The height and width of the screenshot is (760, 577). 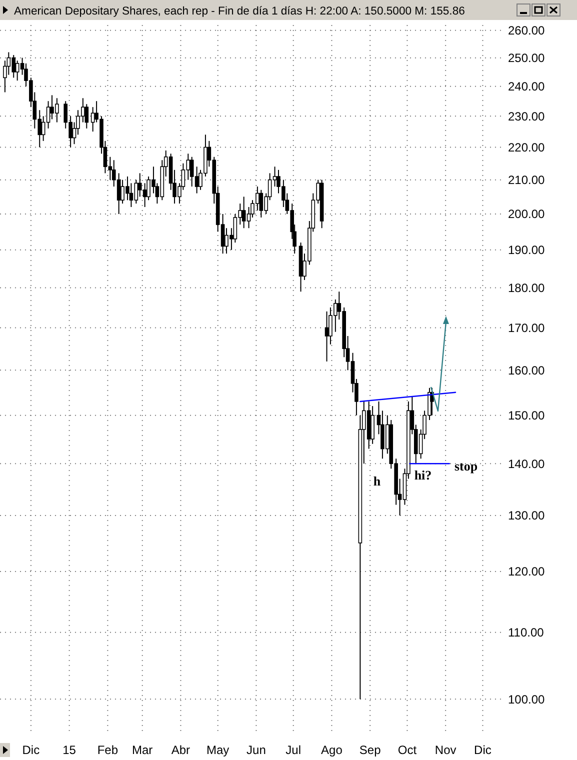 I want to click on y-tick-label: 170.00, so click(x=527, y=327).